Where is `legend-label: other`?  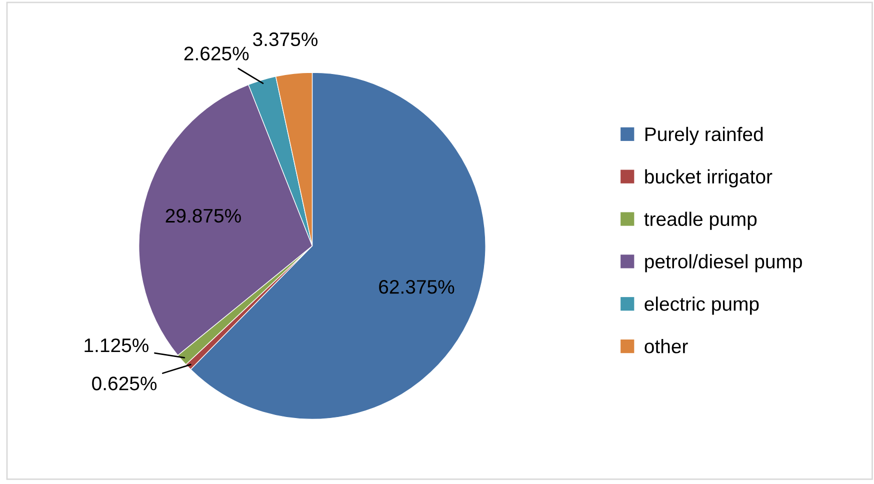 legend-label: other is located at coordinates (666, 346).